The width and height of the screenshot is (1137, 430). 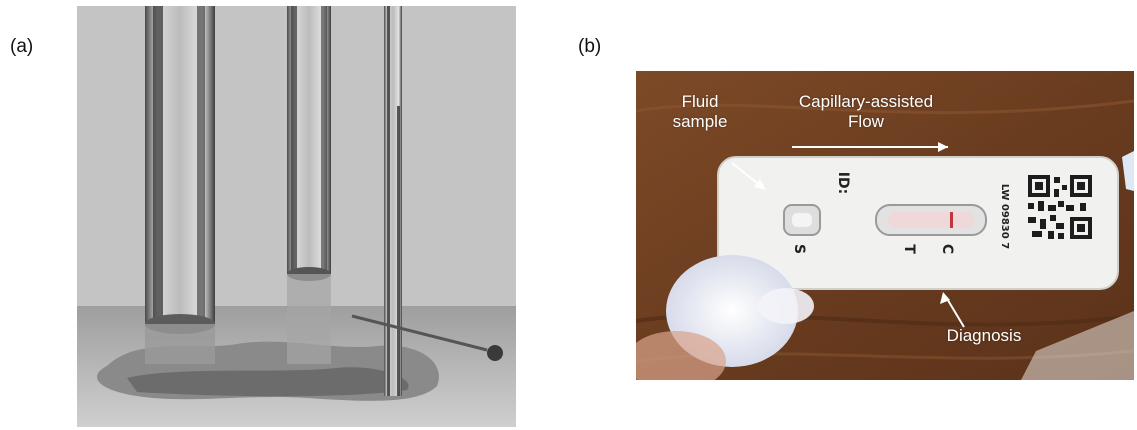 What do you see at coordinates (866, 121) in the screenshot?
I see `annotation-flow-line2: Flow` at bounding box center [866, 121].